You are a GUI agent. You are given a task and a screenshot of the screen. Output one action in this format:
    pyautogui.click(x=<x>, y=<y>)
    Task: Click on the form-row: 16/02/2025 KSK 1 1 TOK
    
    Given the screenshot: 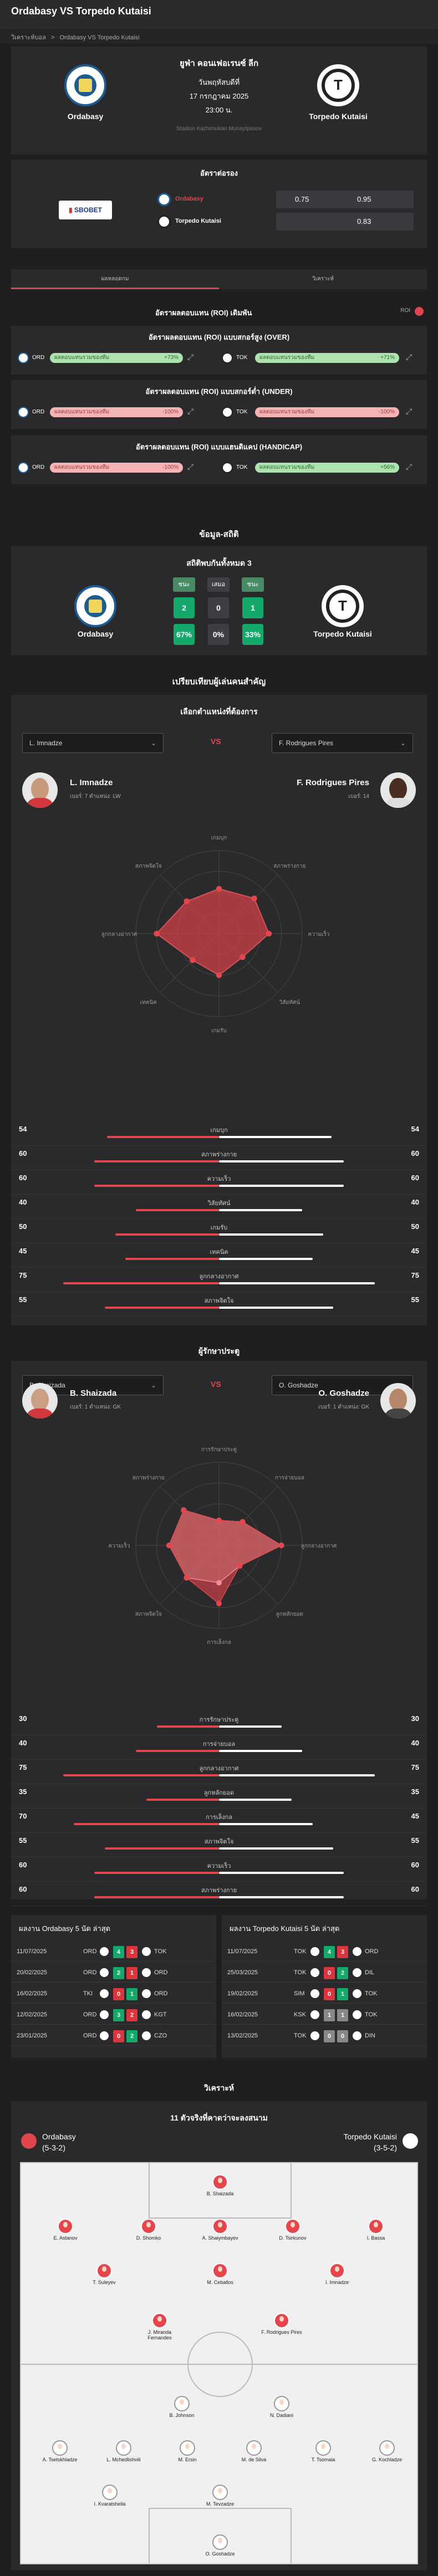 What is the action you would take?
    pyautogui.click(x=324, y=2015)
    